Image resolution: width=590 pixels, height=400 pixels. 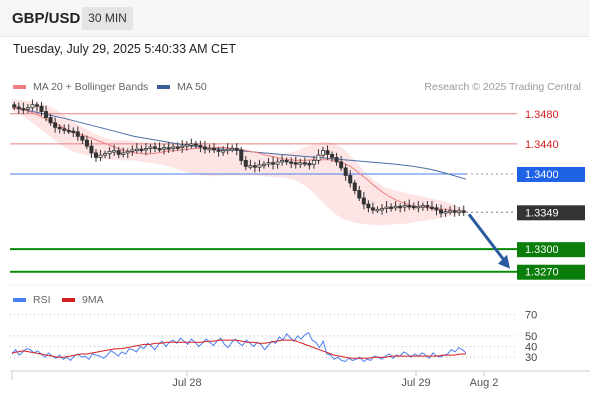 What do you see at coordinates (542, 115) in the screenshot?
I see `level-label-0: 1.3480` at bounding box center [542, 115].